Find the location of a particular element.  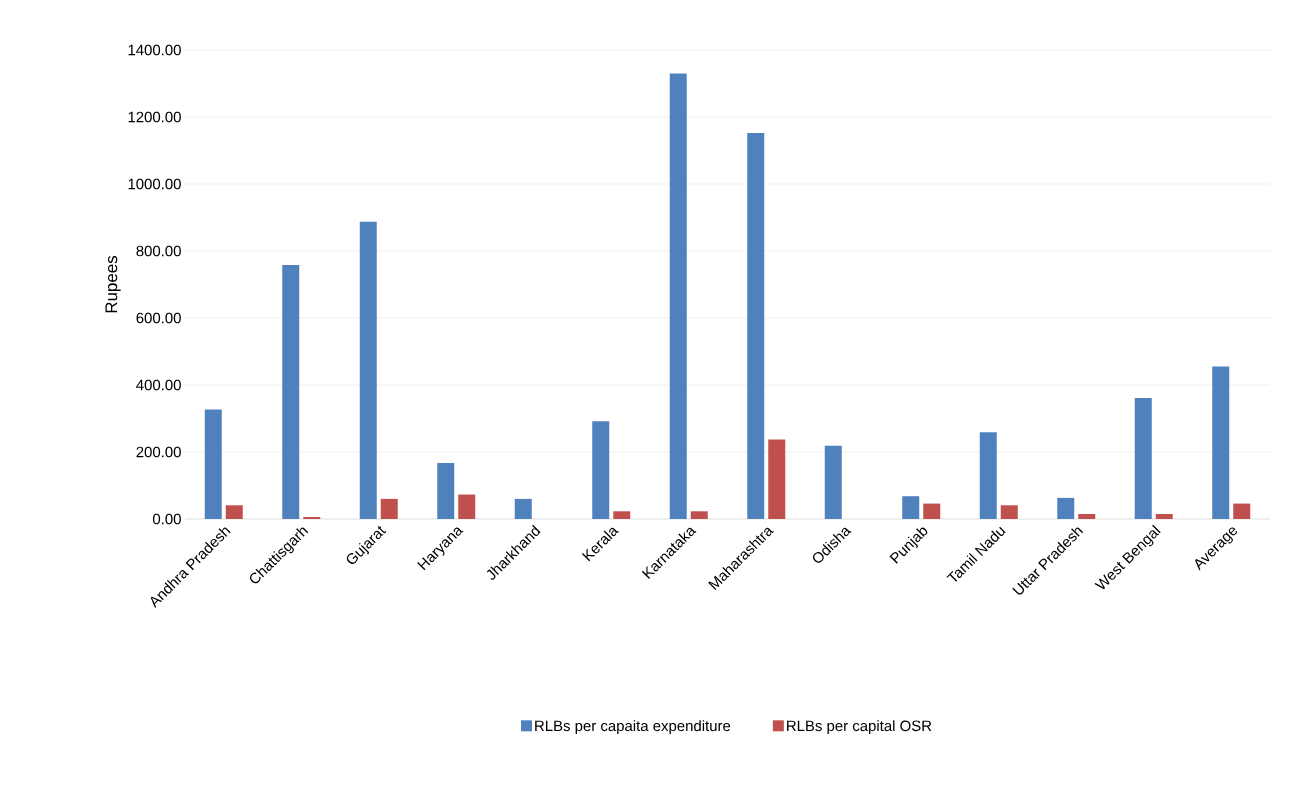

y-tick-label: 800.00 is located at coordinates (158, 251).